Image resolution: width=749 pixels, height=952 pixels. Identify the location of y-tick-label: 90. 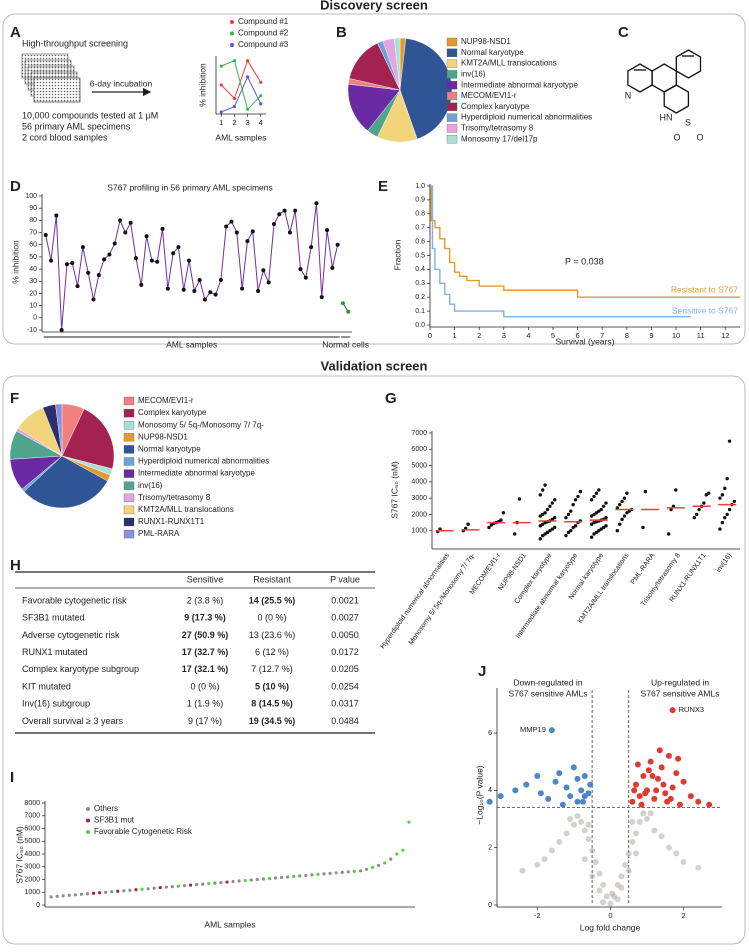
(33, 208).